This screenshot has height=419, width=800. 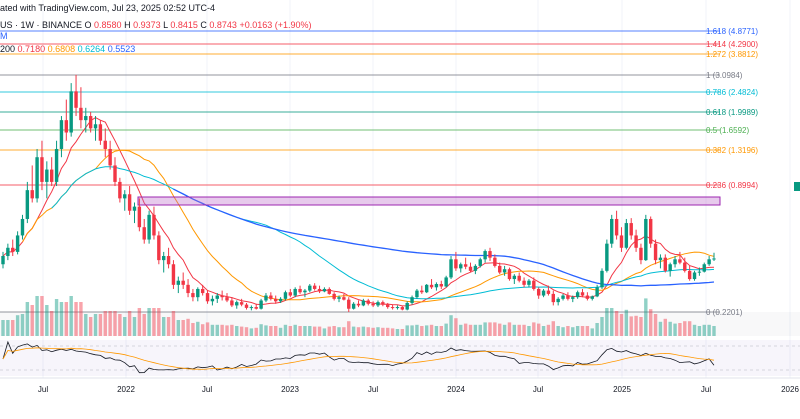 I want to click on x-tick-label: Jul, so click(x=43, y=389).